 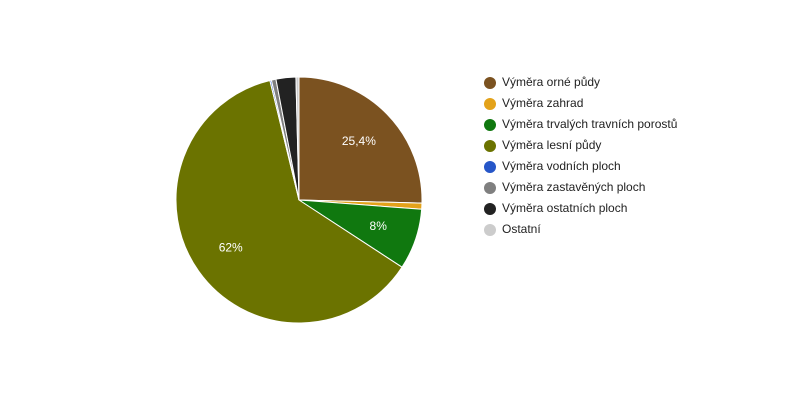 I want to click on legend-label: Výměra ostatních ploch, so click(x=564, y=208).